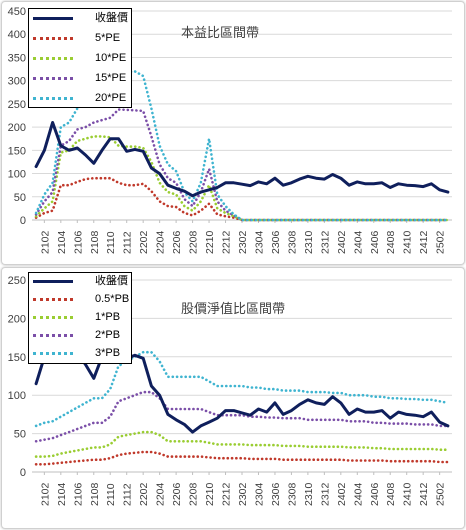 Image resolution: width=466 pixels, height=530 pixels. What do you see at coordinates (111, 242) in the screenshot?
I see `x-tick-label: 2110` at bounding box center [111, 242].